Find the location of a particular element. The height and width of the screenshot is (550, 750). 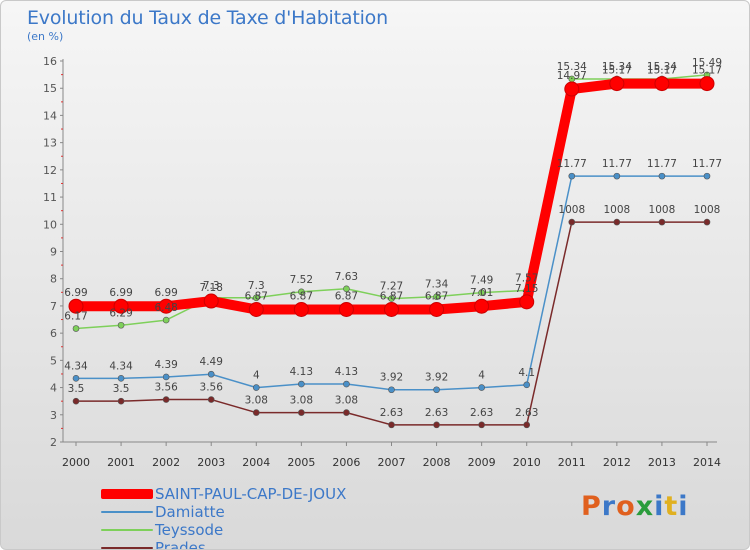

legend-label-prades: Prades is located at coordinates (180, 544).